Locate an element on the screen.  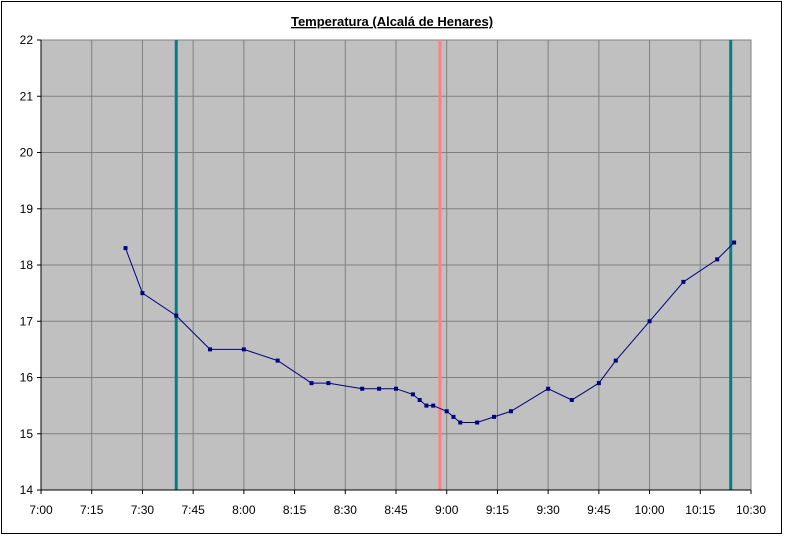
x-tick-label: 7:30 is located at coordinates (143, 510).